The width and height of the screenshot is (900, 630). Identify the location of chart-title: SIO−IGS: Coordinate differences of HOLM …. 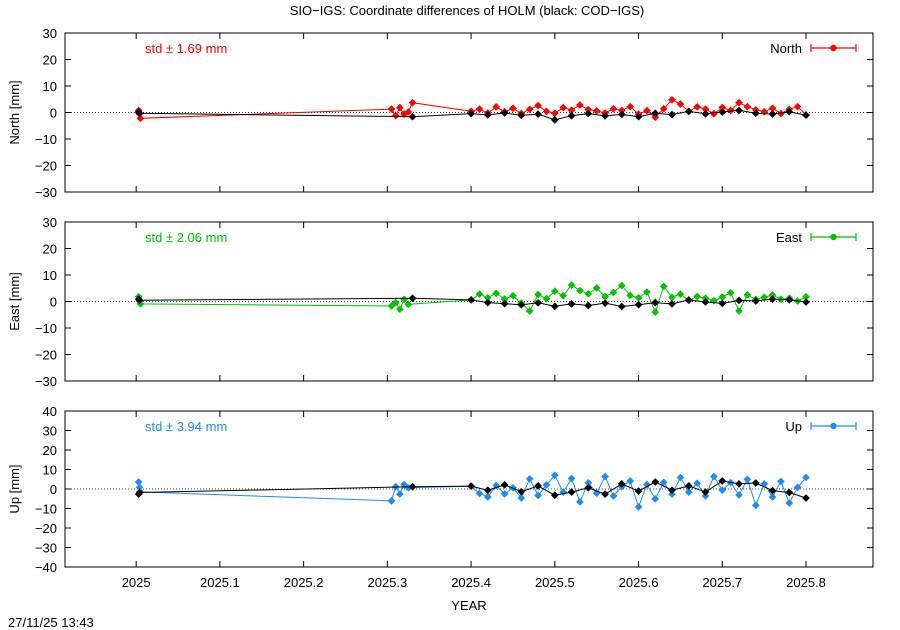
(467, 10).